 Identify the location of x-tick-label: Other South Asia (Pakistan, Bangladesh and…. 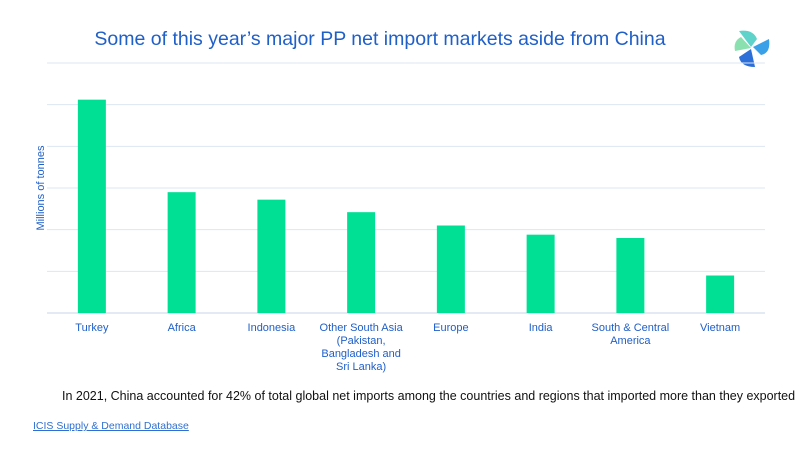
(362, 347).